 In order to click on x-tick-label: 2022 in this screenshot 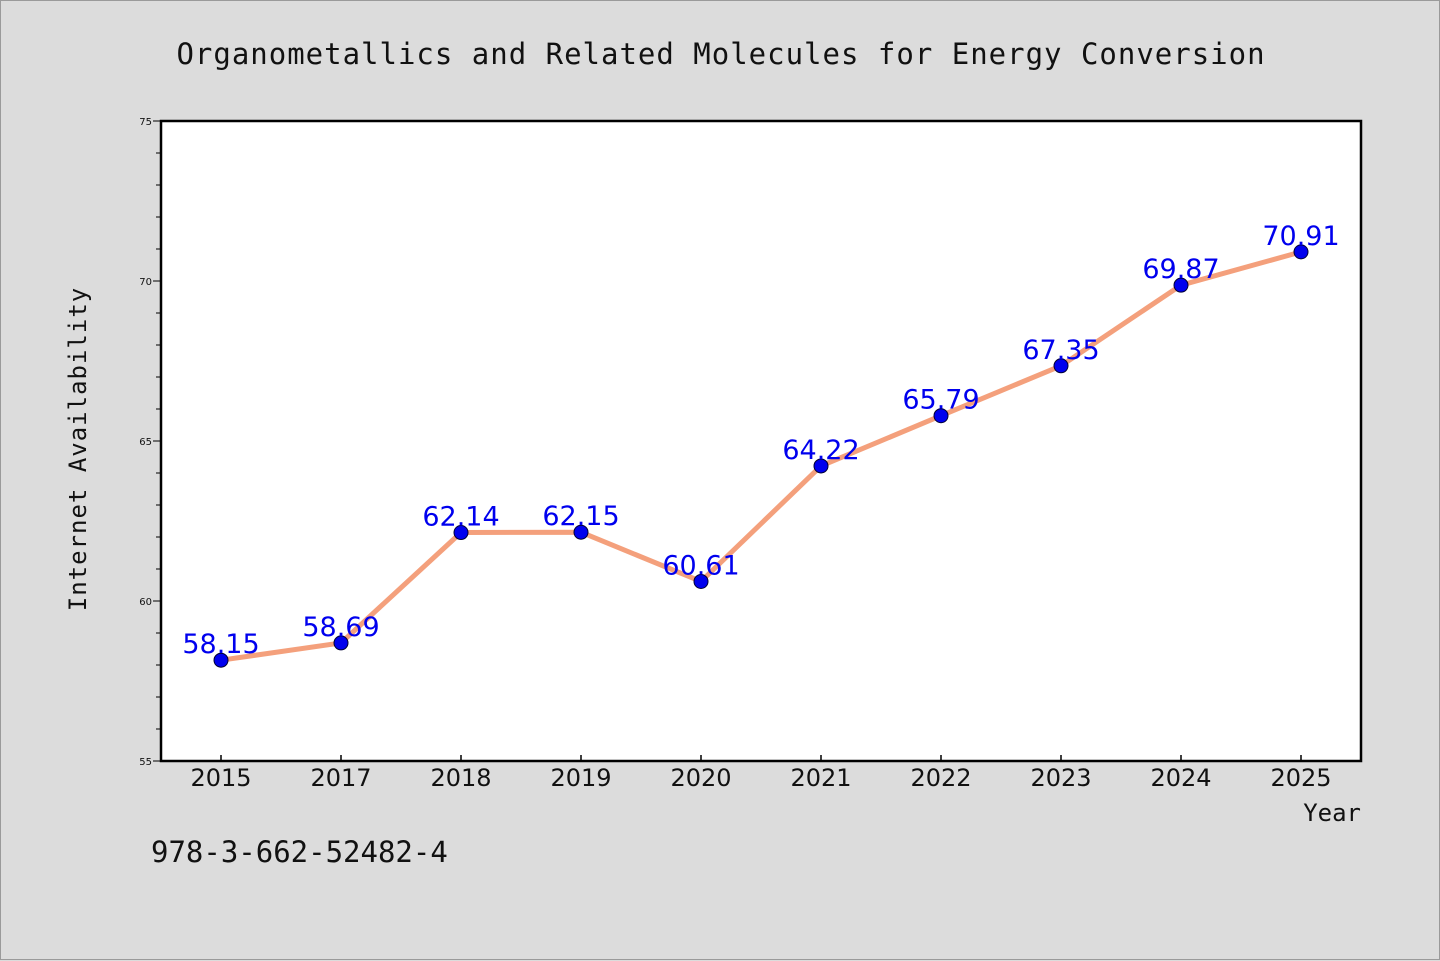, I will do `click(940, 778)`.